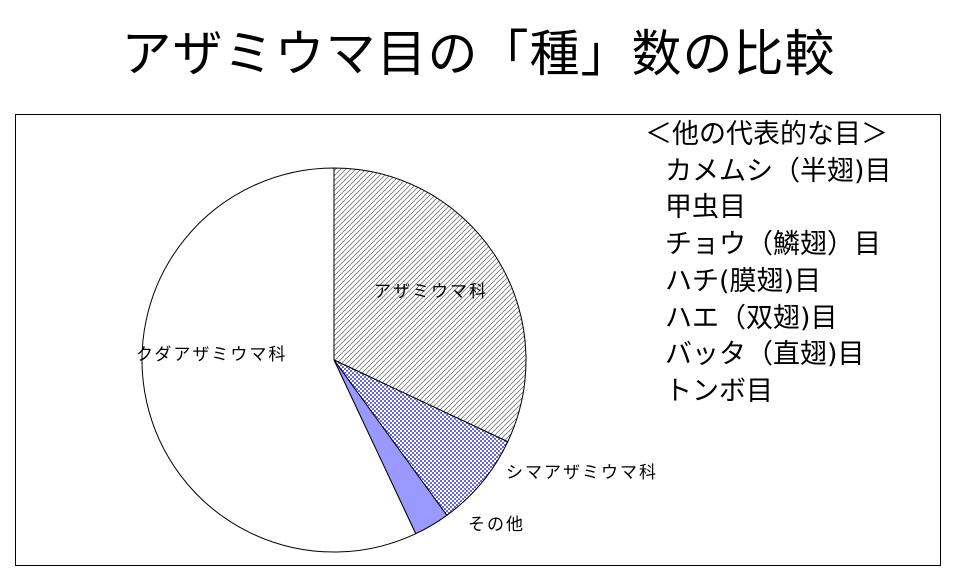 Image resolution: width=957 pixels, height=581 pixels. I want to click on legend-item: ハエ（双翅)目, so click(751, 318).